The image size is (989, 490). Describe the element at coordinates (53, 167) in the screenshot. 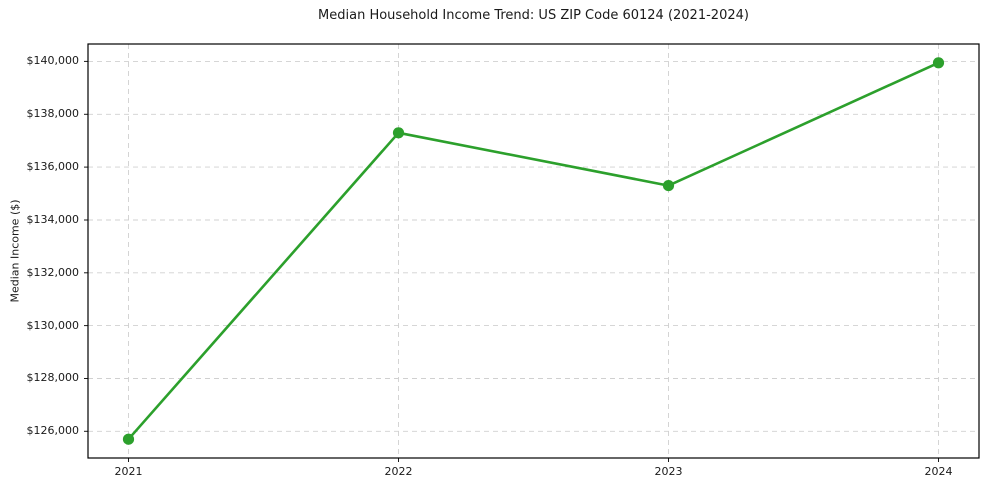

I see `y-tick-label: $136,000` at that location.